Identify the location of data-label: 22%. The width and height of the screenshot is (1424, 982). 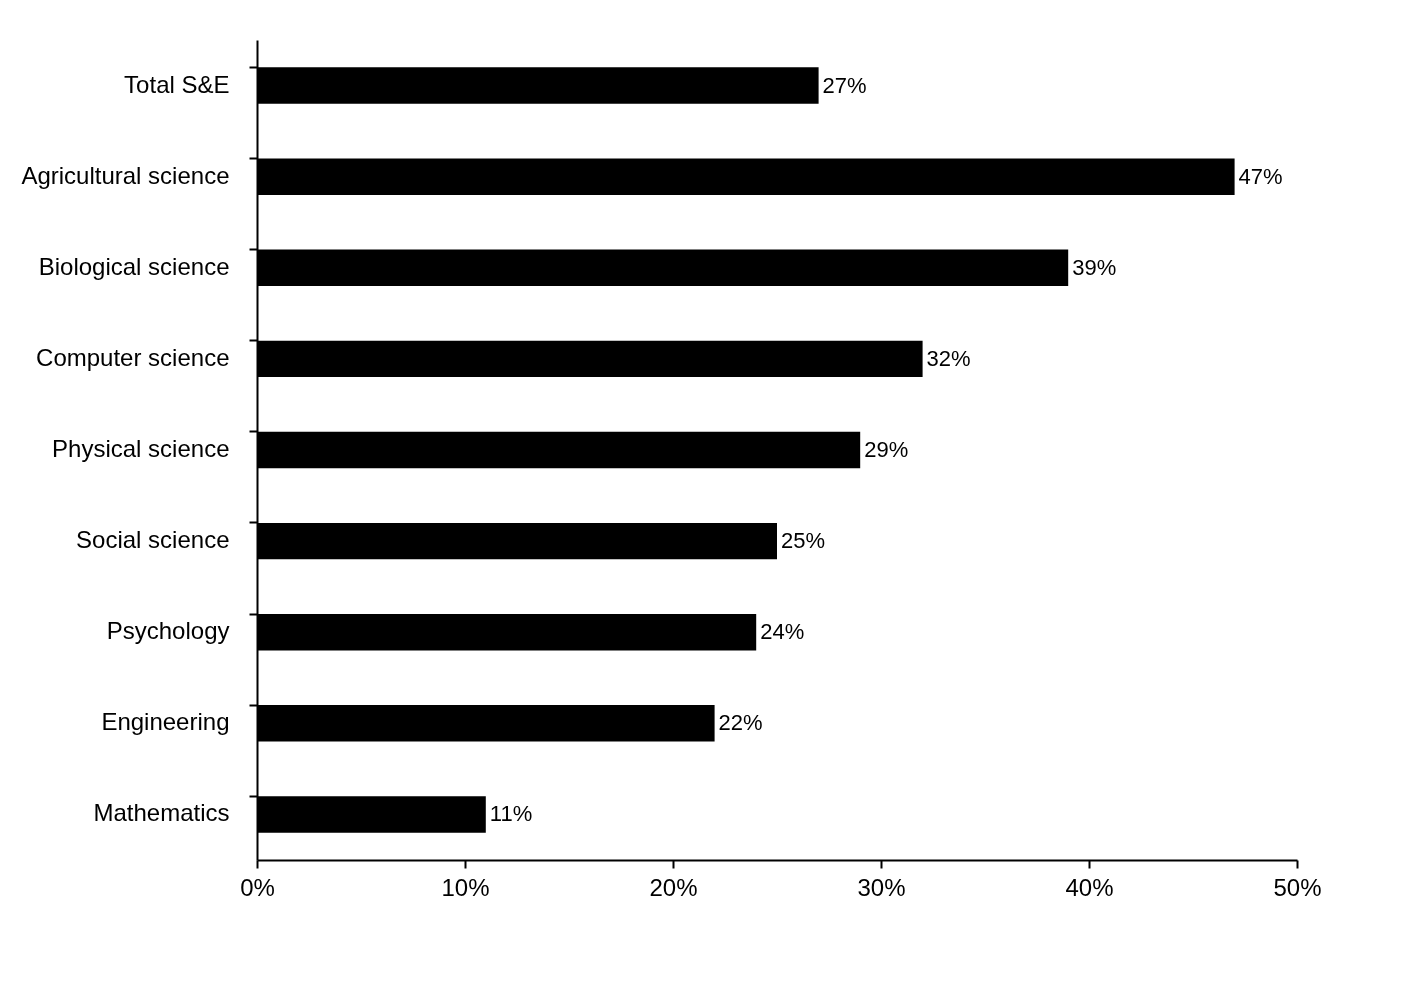
(740, 723).